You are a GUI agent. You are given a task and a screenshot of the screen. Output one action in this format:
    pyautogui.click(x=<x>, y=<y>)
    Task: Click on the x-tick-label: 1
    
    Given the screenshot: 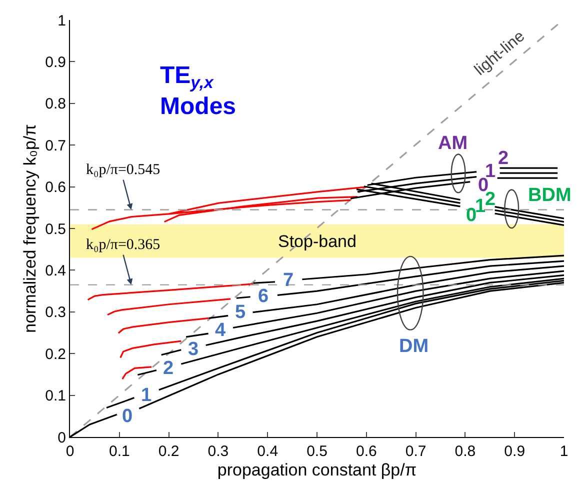 What is the action you would take?
    pyautogui.click(x=564, y=451)
    